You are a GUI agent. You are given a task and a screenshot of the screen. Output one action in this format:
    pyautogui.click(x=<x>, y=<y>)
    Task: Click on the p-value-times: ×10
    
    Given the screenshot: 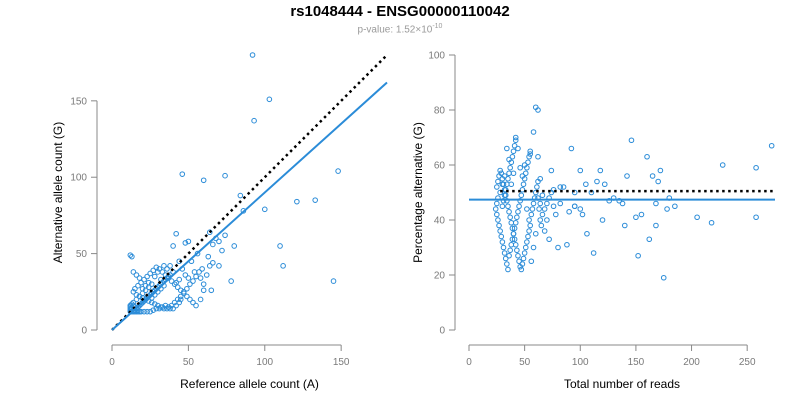 What is the action you would take?
    pyautogui.click(x=424, y=30)
    